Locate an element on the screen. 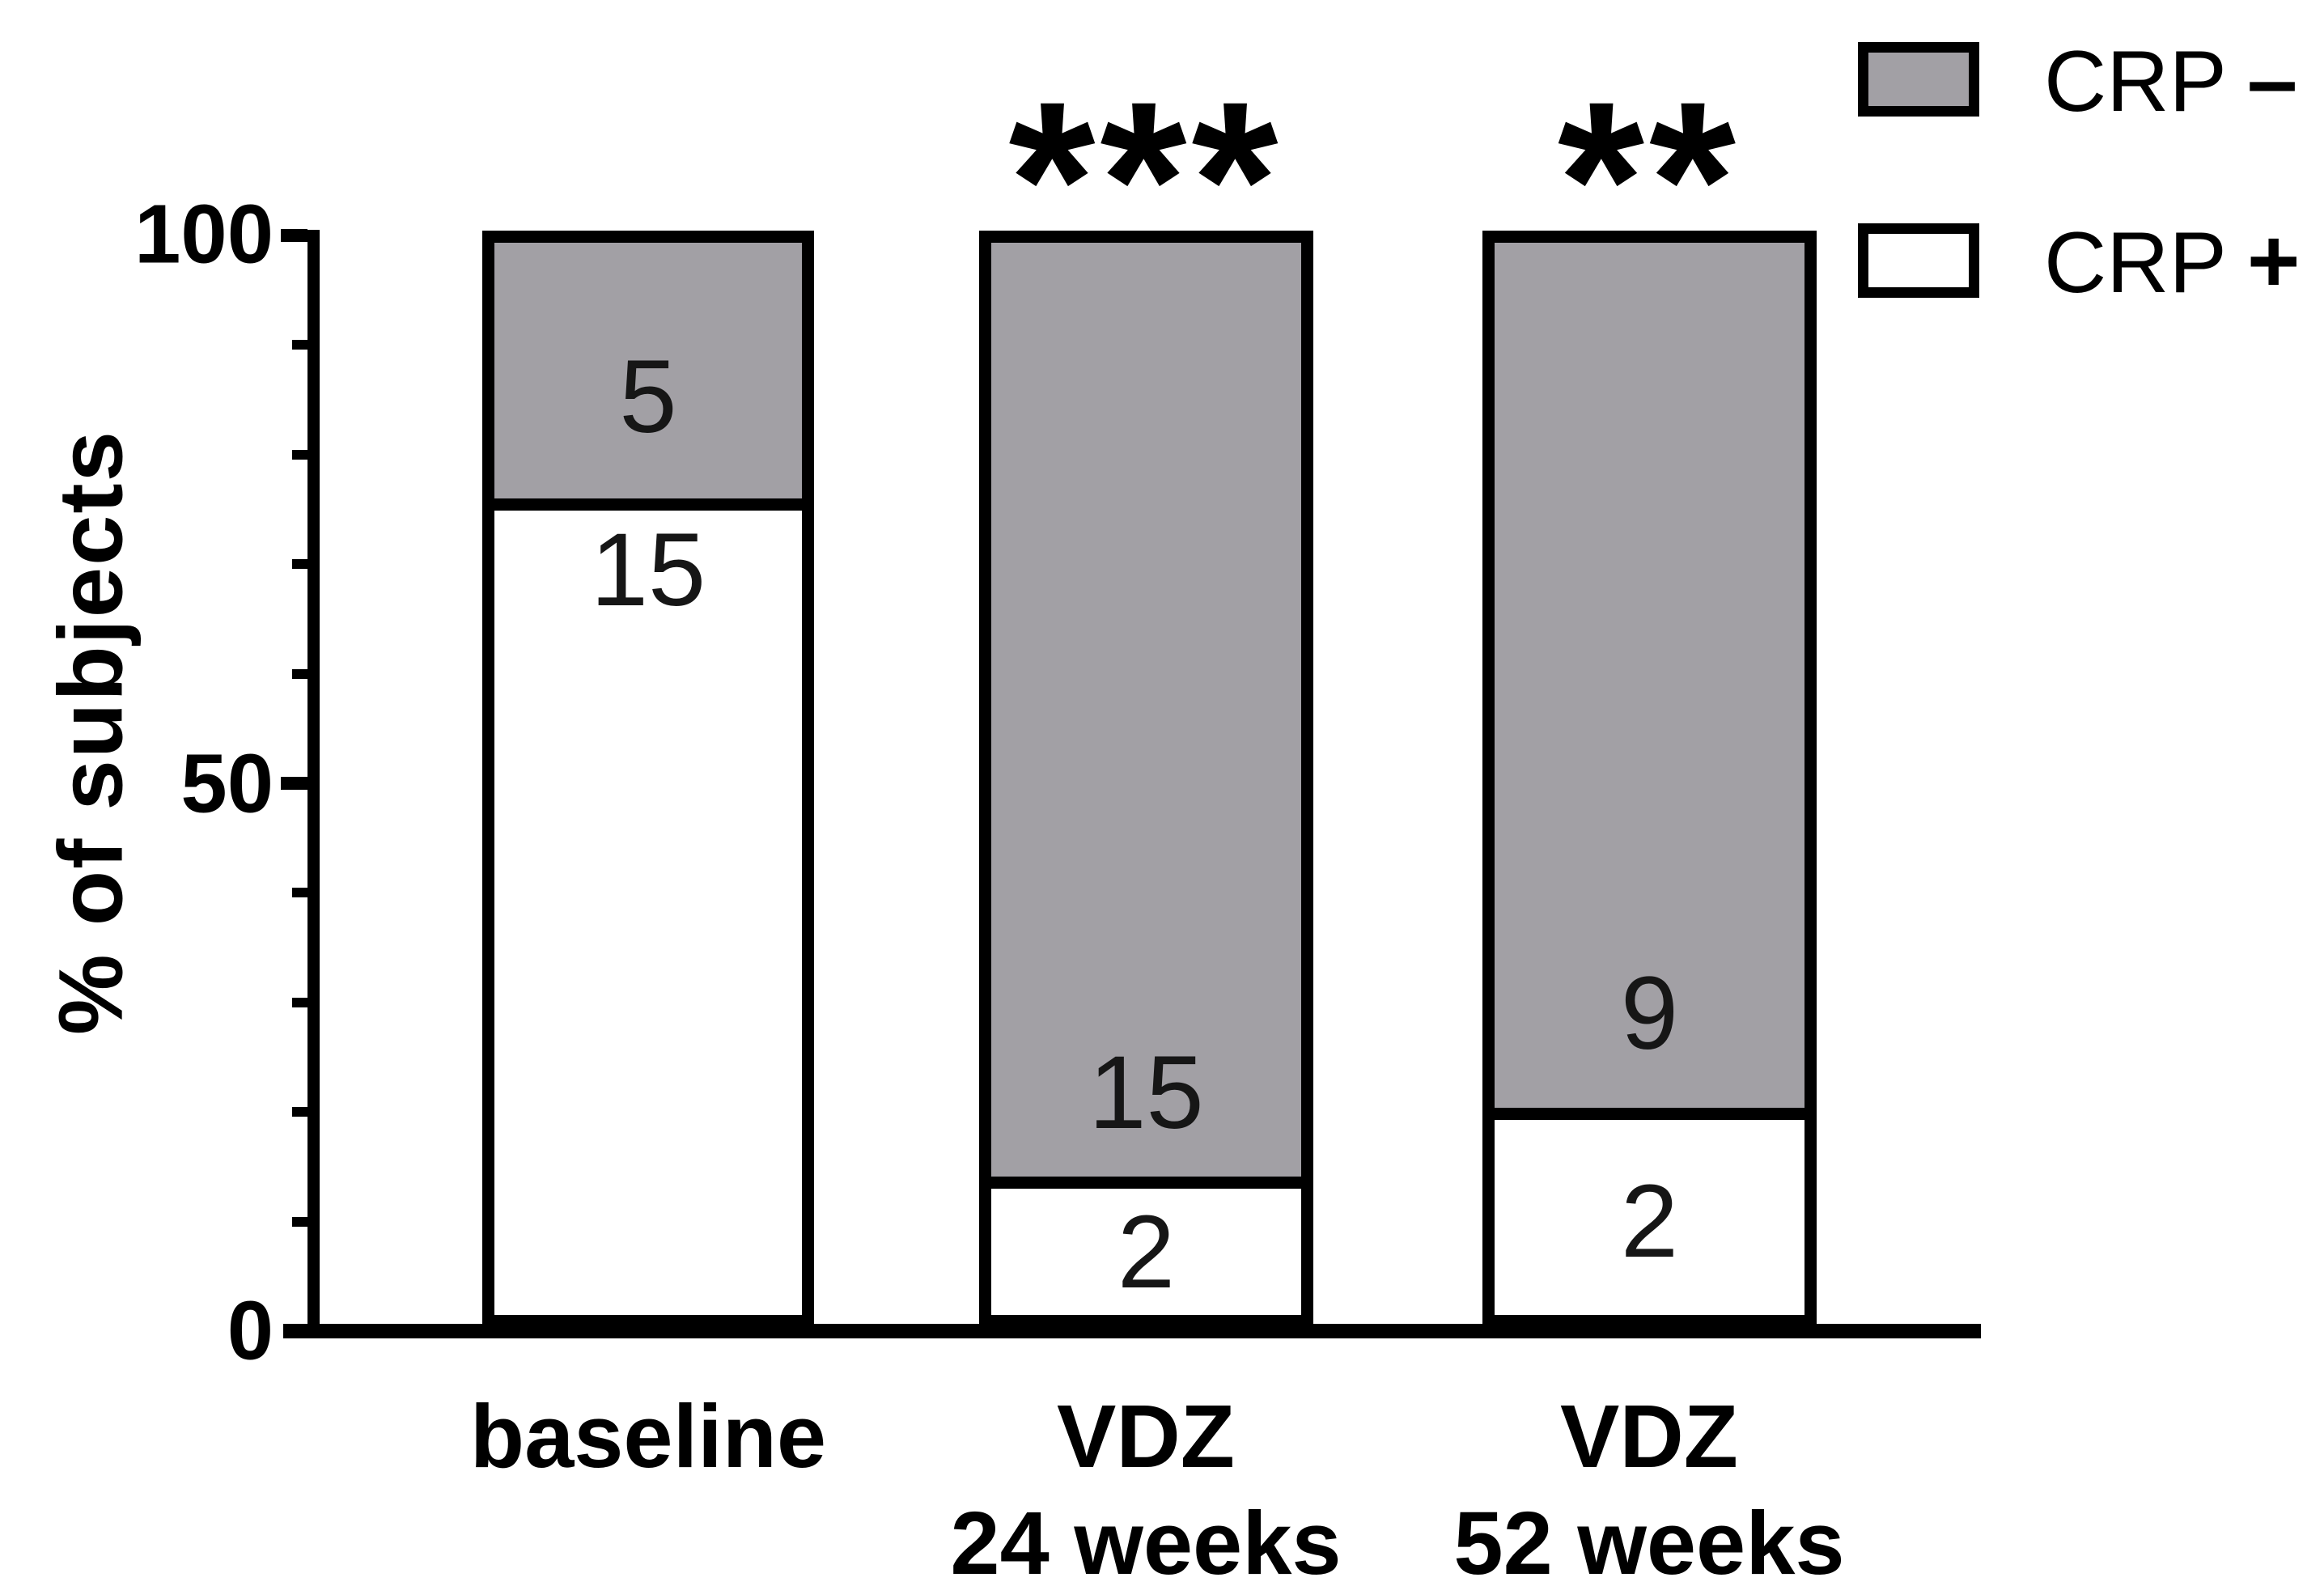 The height and width of the screenshot is (1586, 2324). x-category-label-vdz-52-weeks: VDZ 52 weeks is located at coordinates (1649, 1485).